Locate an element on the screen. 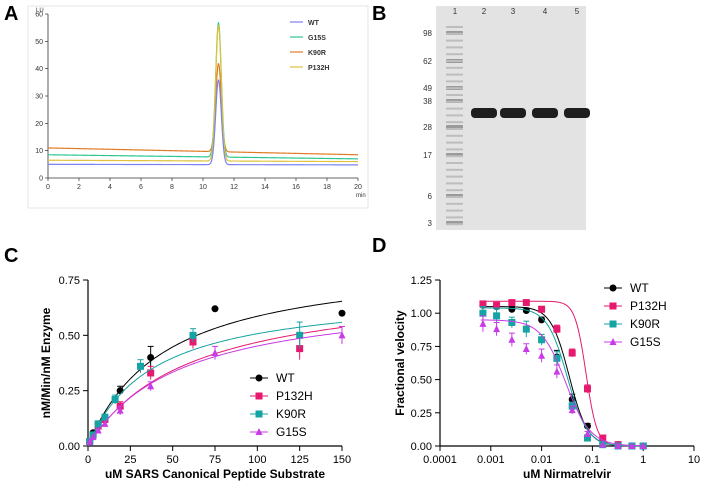 This screenshot has height=496, width=706. d-x-tick-label: 0.0001 is located at coordinates (440, 460).